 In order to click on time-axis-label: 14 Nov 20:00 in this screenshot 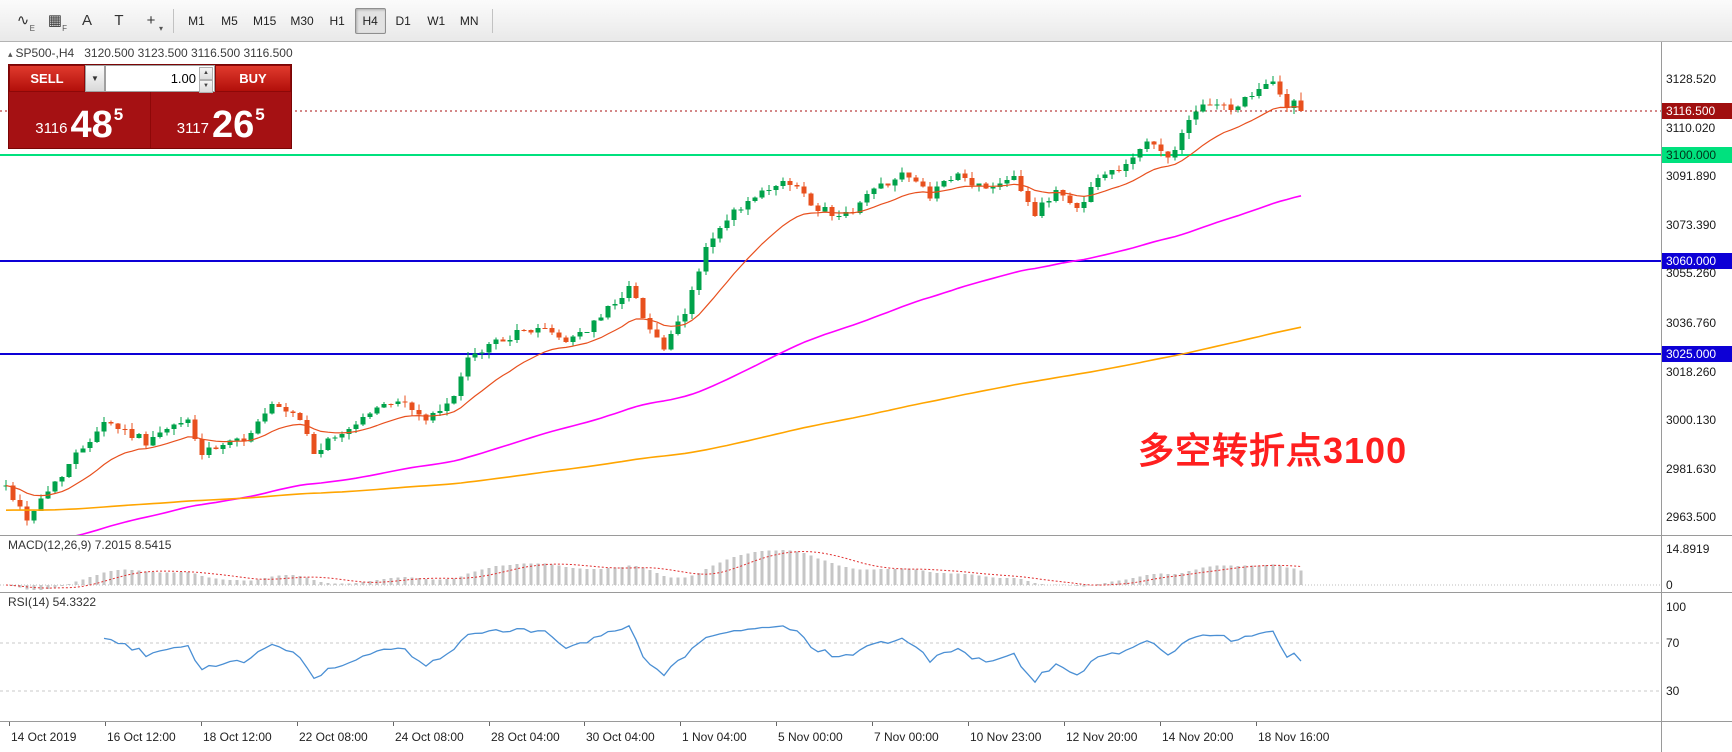, I will do `click(1198, 737)`.